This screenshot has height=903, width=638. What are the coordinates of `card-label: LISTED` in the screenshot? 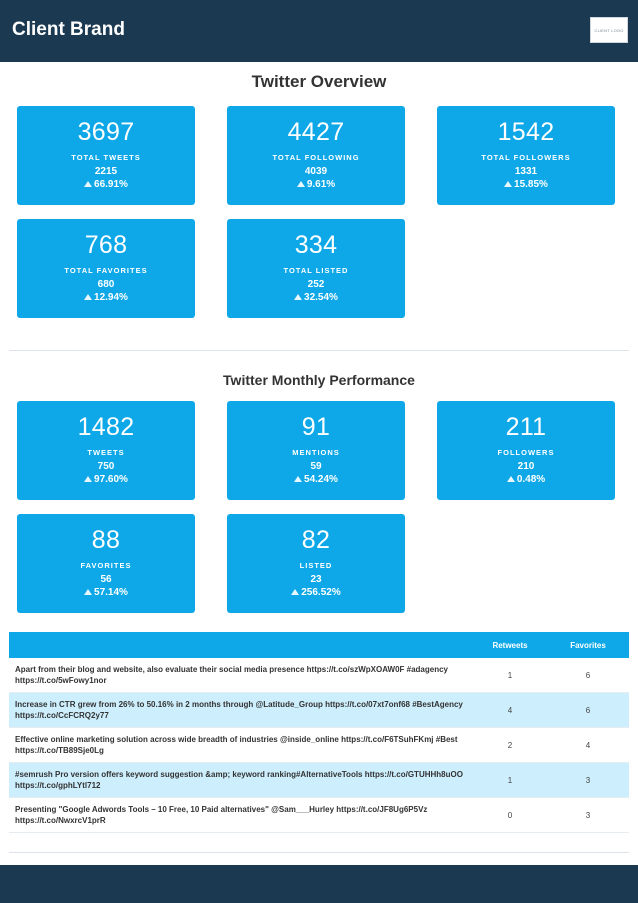 It's located at (316, 565).